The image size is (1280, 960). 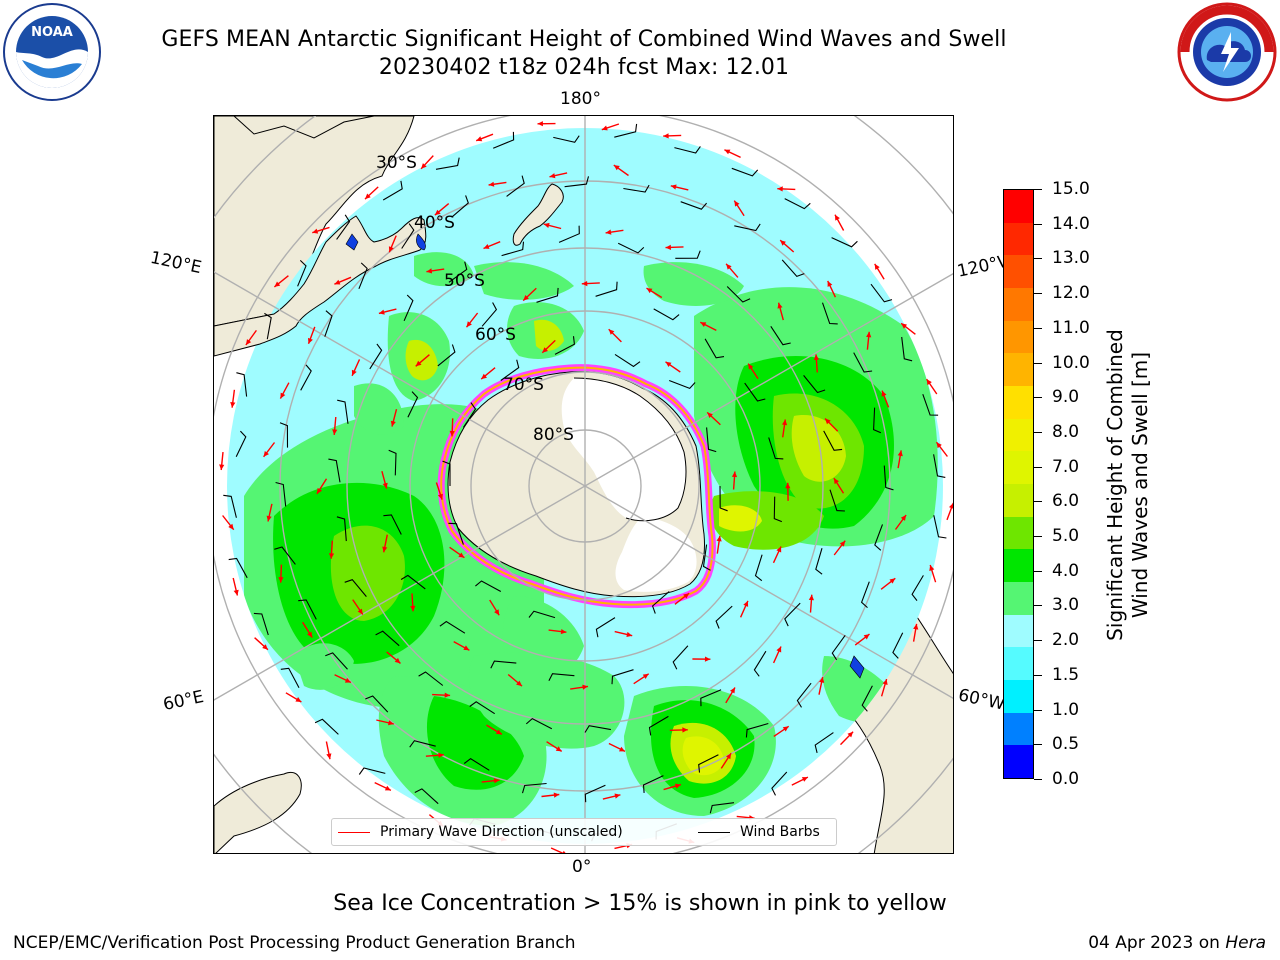 I want to click on svg-text: NOAA, so click(x=52, y=32).